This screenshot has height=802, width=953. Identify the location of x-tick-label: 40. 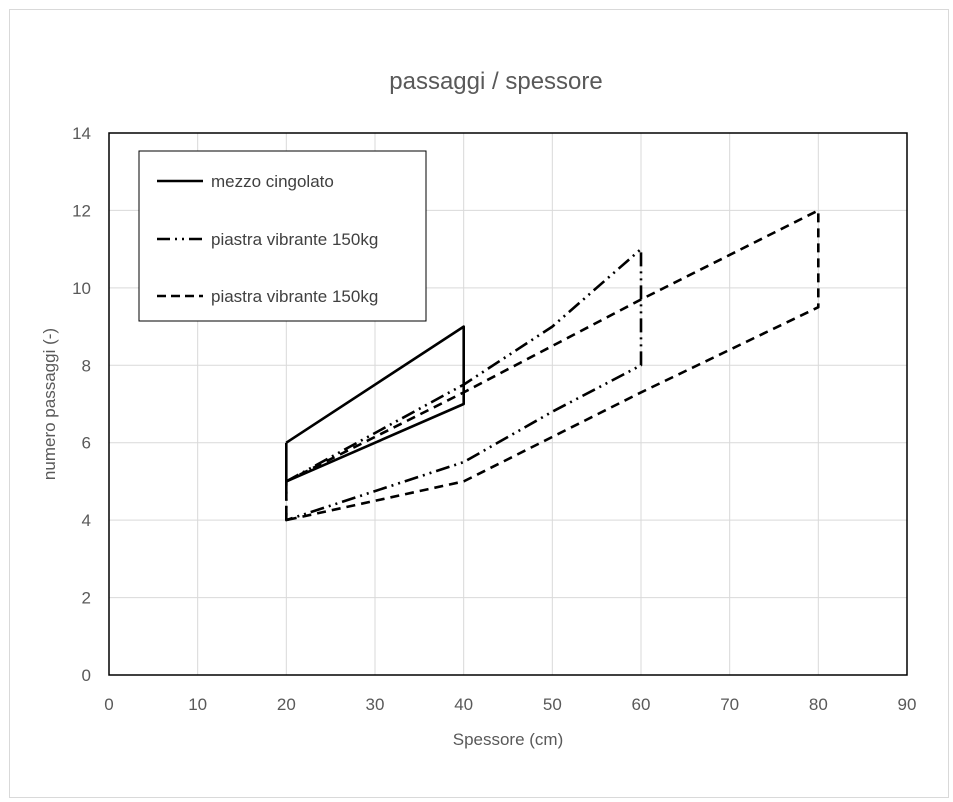
(463, 704).